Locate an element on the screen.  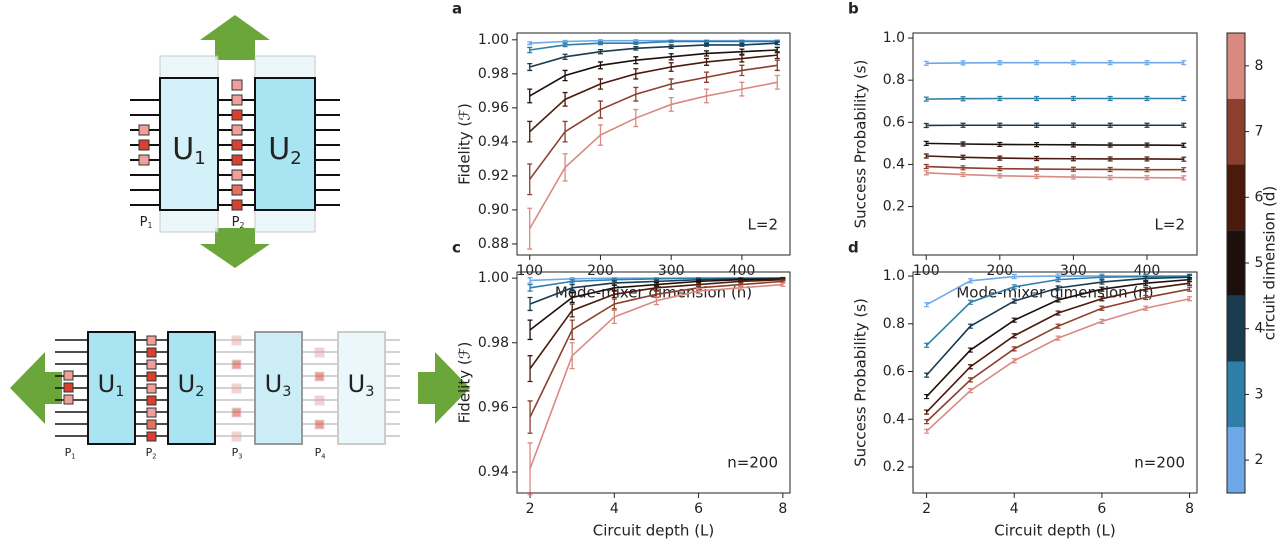
x-tick-label: 400 is located at coordinates (742, 271).